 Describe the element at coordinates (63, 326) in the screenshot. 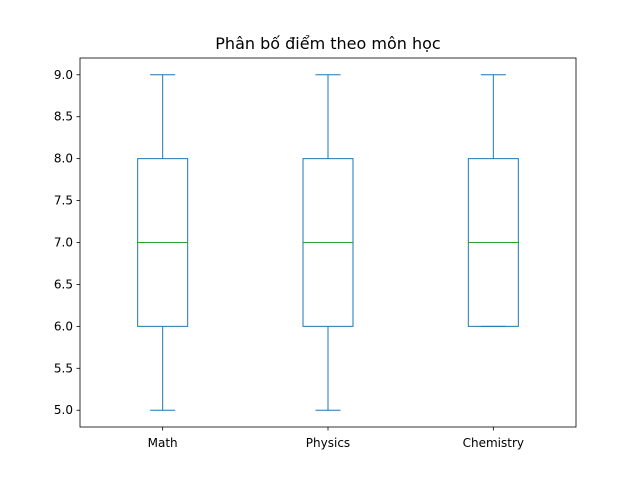

I see `y-tick-label: 6.0` at that location.